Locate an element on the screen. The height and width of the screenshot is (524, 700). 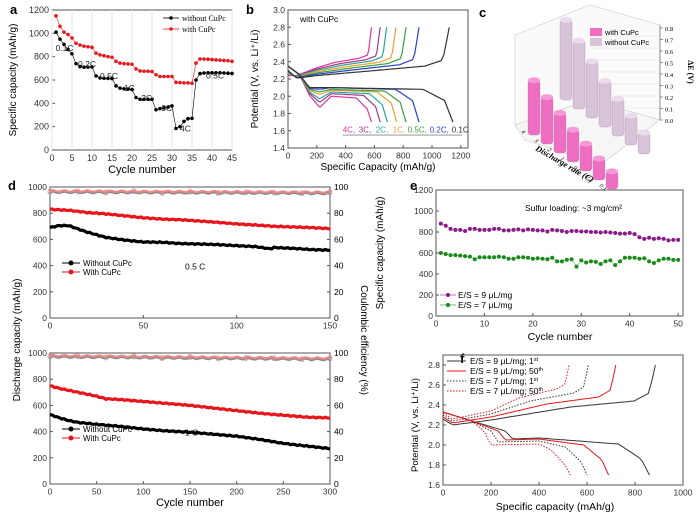
rate-annotation: 1 C is located at coordinates (191, 433).